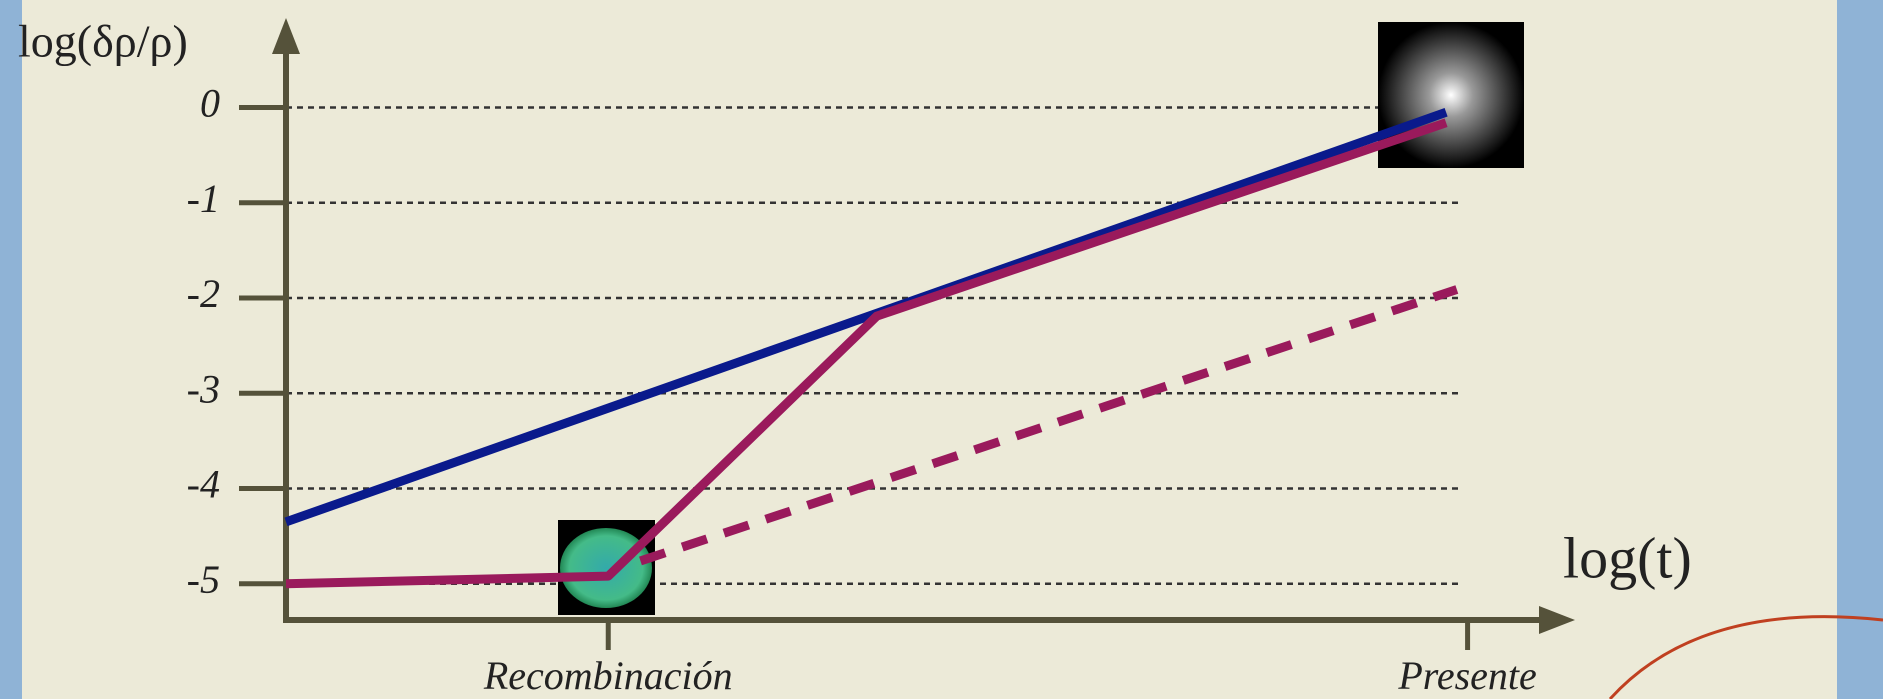 The height and width of the screenshot is (699, 1883). Describe the element at coordinates (286, 36) in the screenshot. I see `y-axis-arrow` at that location.